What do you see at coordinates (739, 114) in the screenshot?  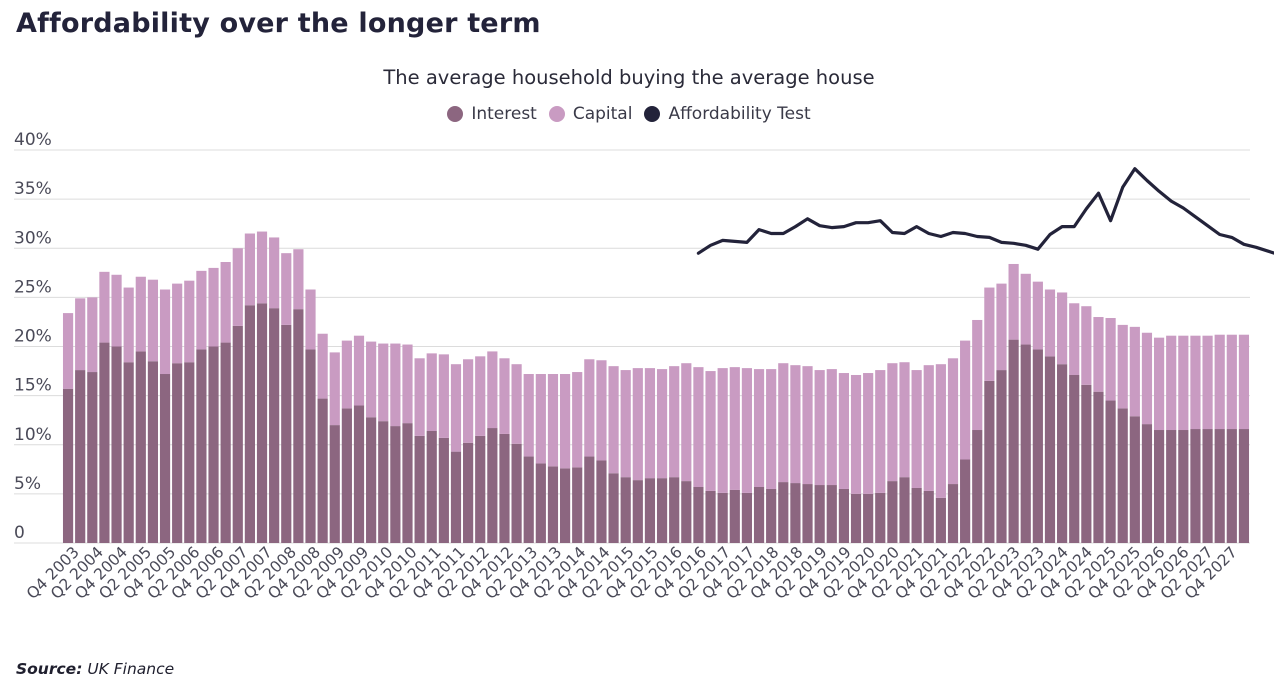 I see `legend-label-affordability: Affordability Test` at bounding box center [739, 114].